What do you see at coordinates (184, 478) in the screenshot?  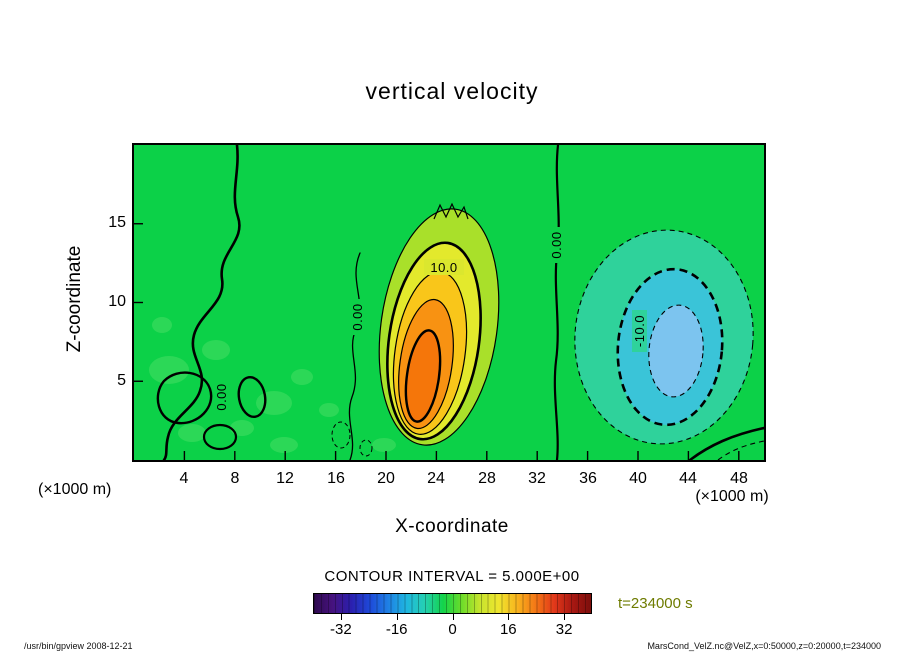 I see `x-tick-label: 4` at bounding box center [184, 478].